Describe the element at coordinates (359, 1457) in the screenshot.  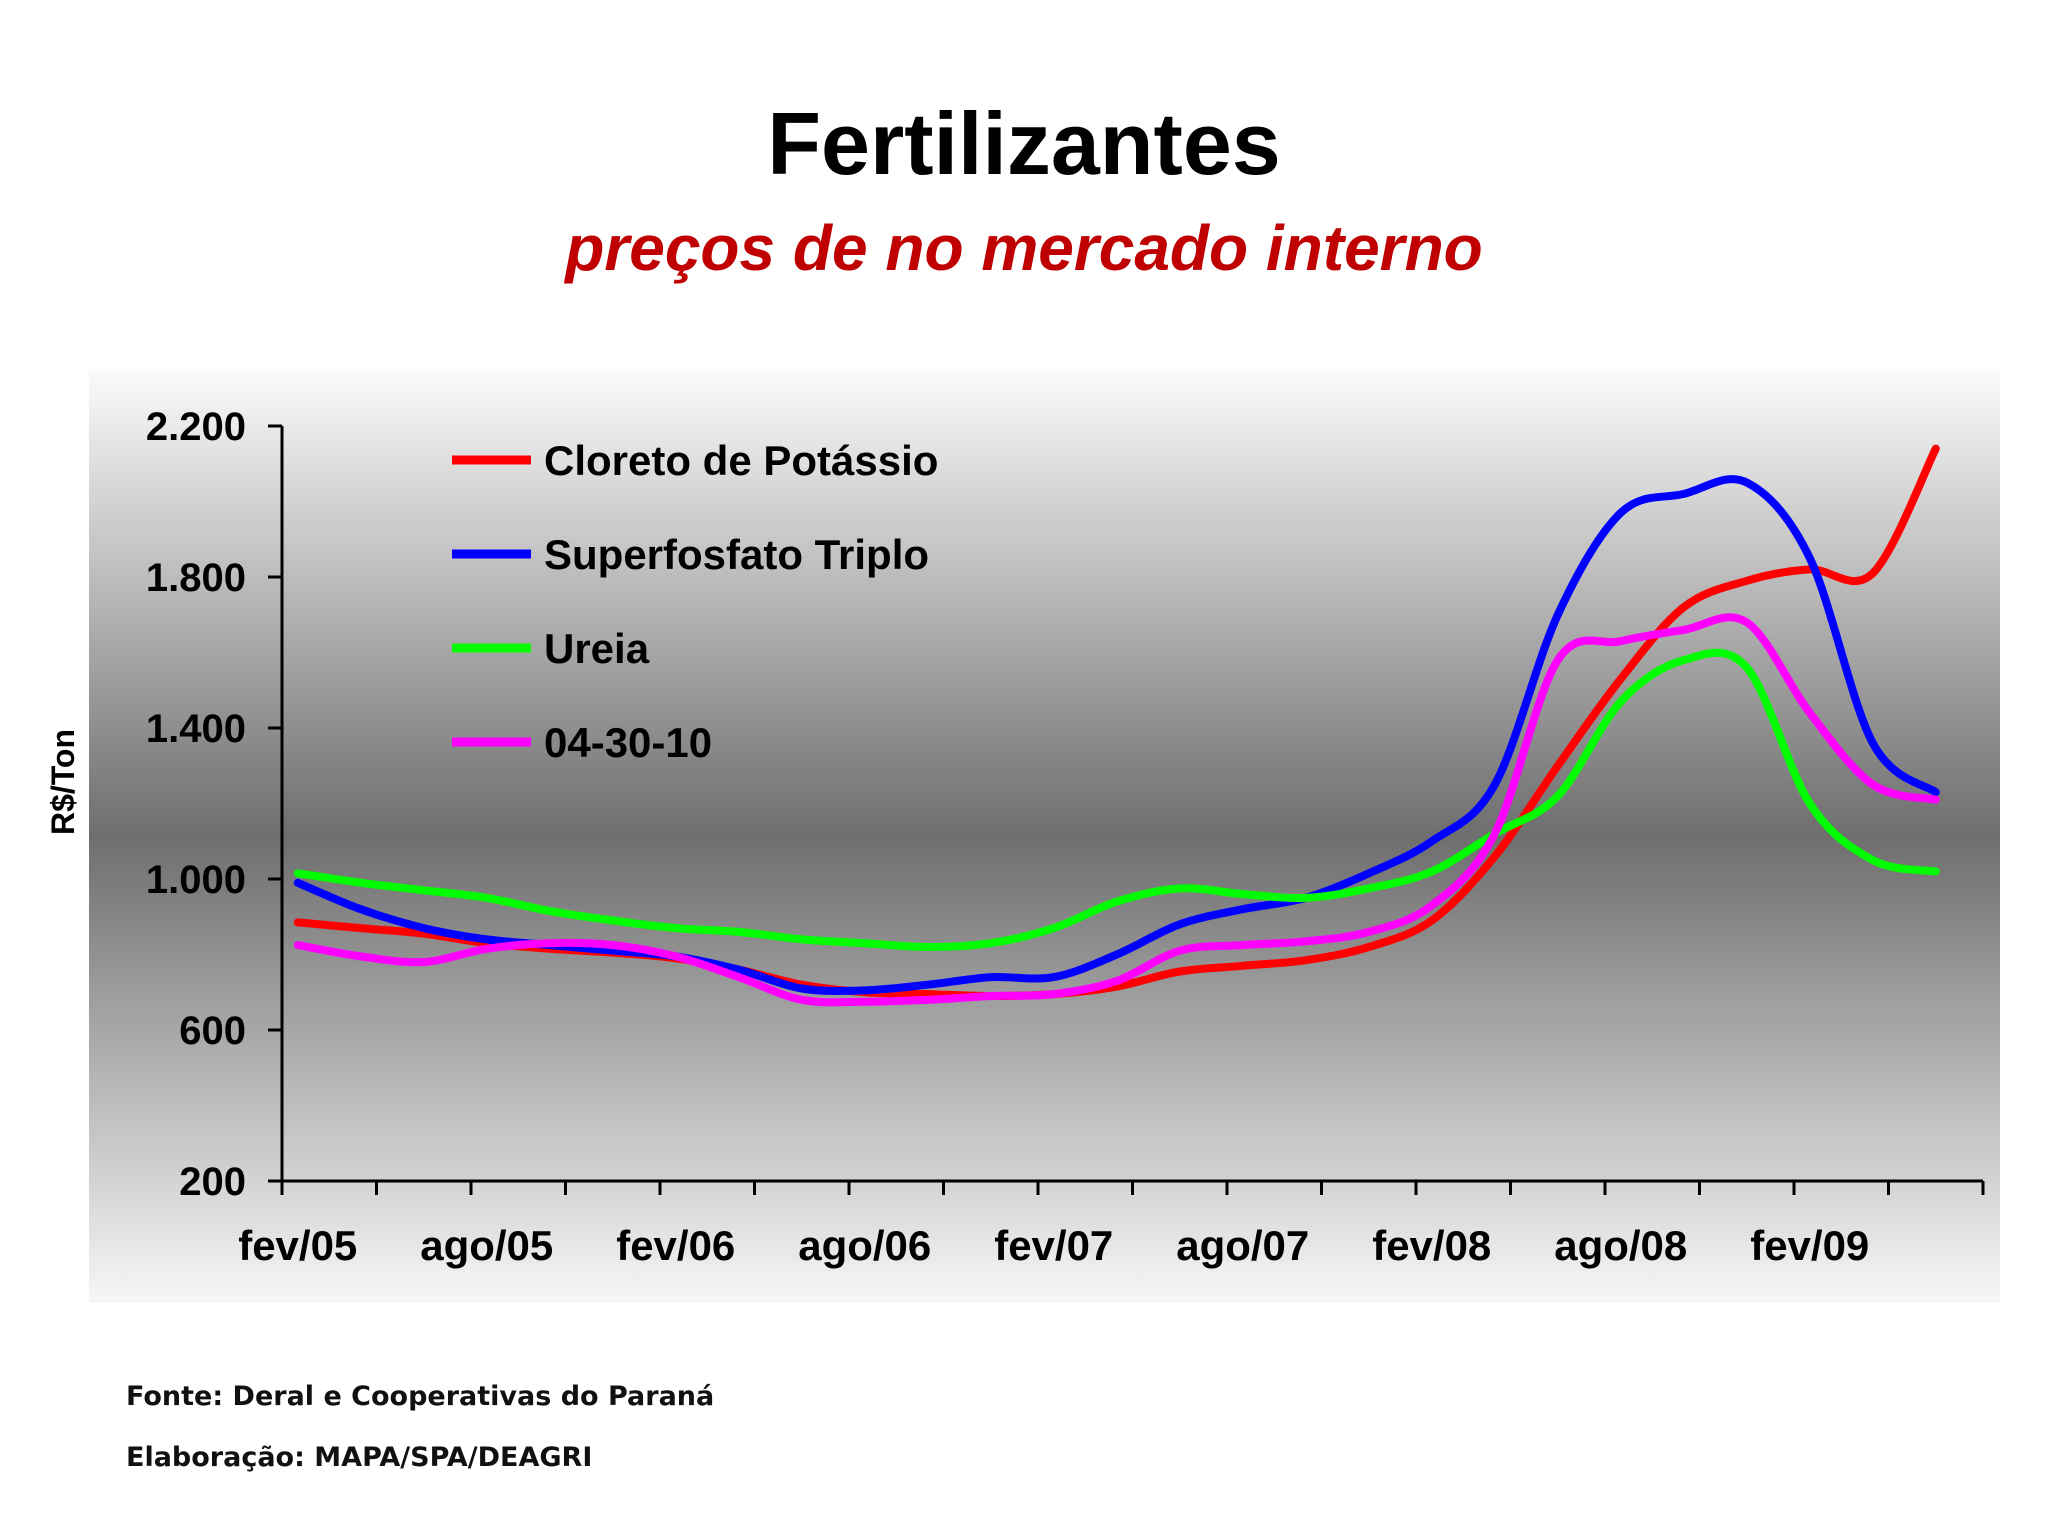
I see `credit-note: Elaboração: MAPA/SPA/DEAGRI` at that location.